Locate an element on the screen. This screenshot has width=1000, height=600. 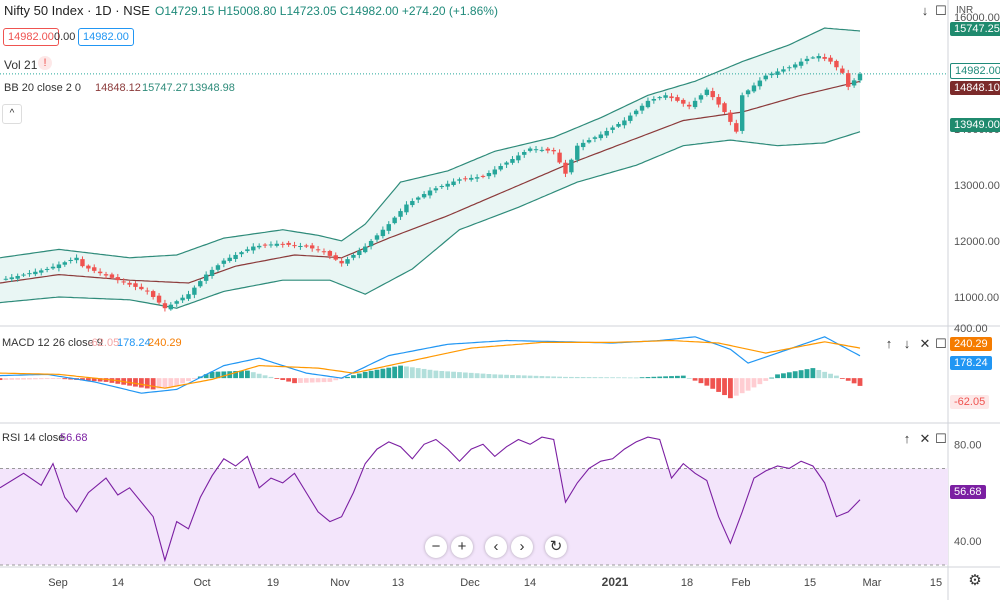
x-tick-label: 14 is located at coordinates (530, 583).